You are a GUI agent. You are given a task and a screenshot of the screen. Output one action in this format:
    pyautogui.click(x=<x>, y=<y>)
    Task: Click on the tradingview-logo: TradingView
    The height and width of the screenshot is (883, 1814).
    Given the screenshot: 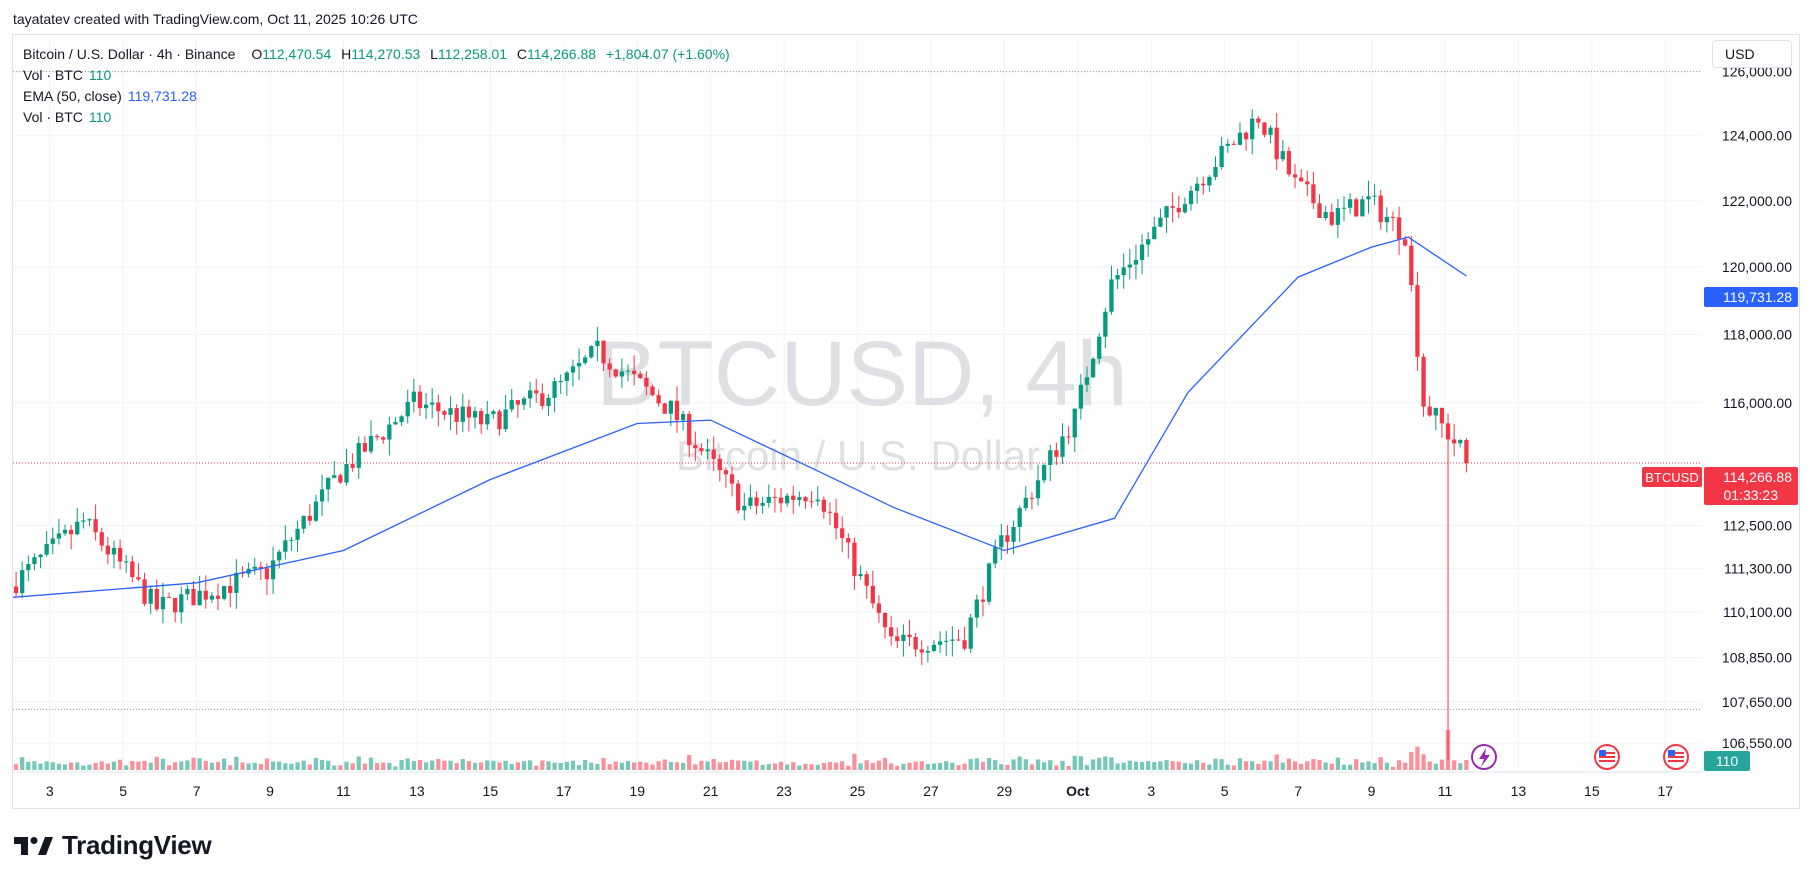 What is the action you would take?
    pyautogui.click(x=113, y=845)
    